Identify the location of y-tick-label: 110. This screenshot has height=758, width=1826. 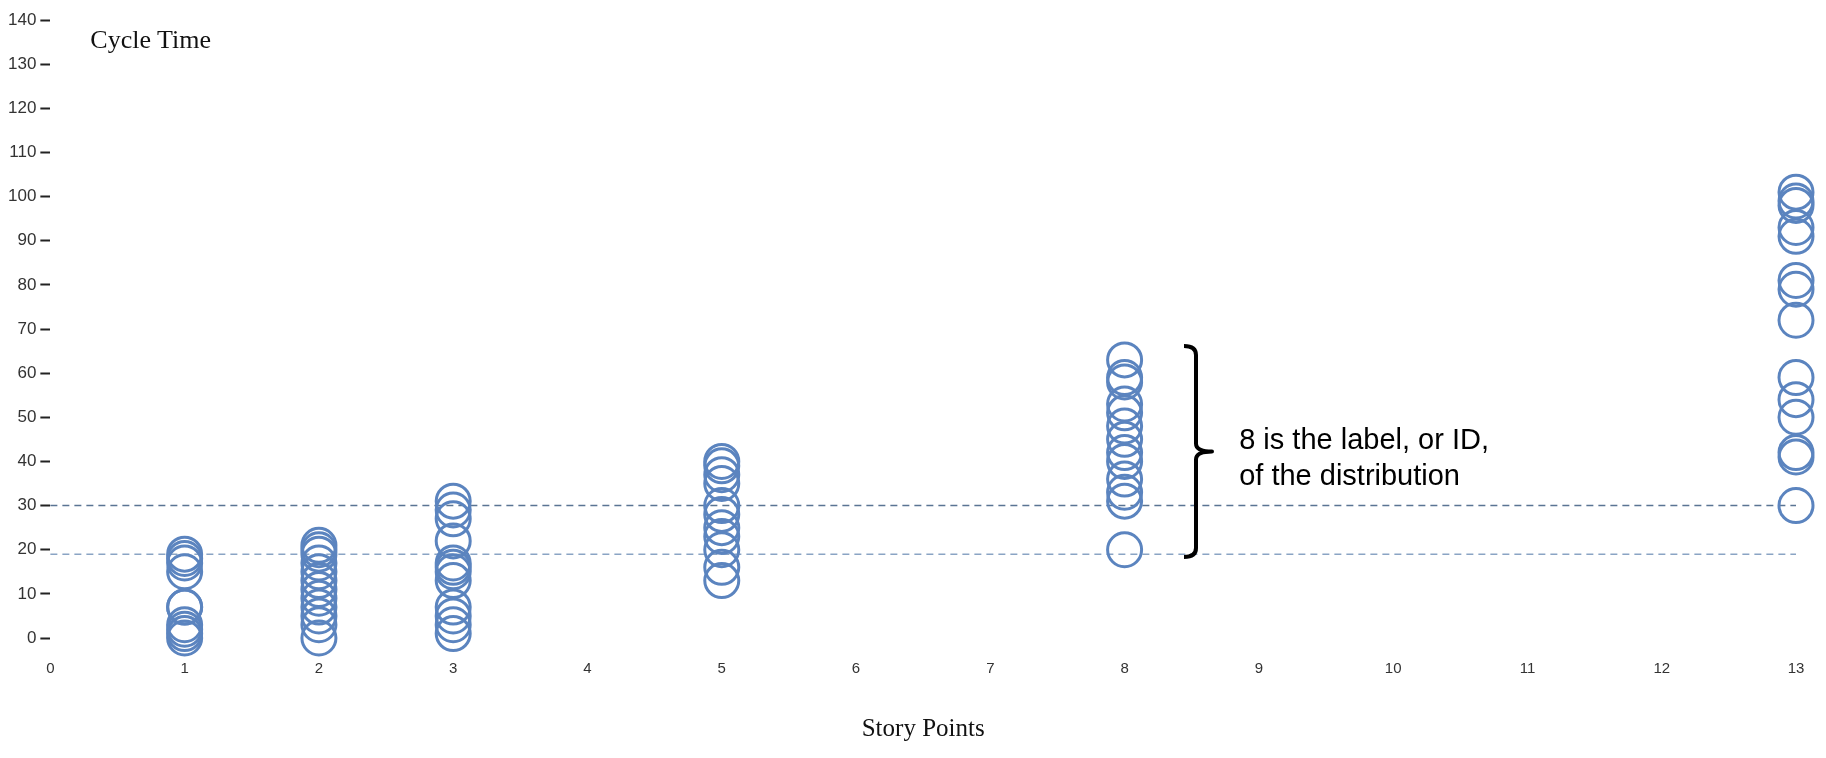
(23, 152).